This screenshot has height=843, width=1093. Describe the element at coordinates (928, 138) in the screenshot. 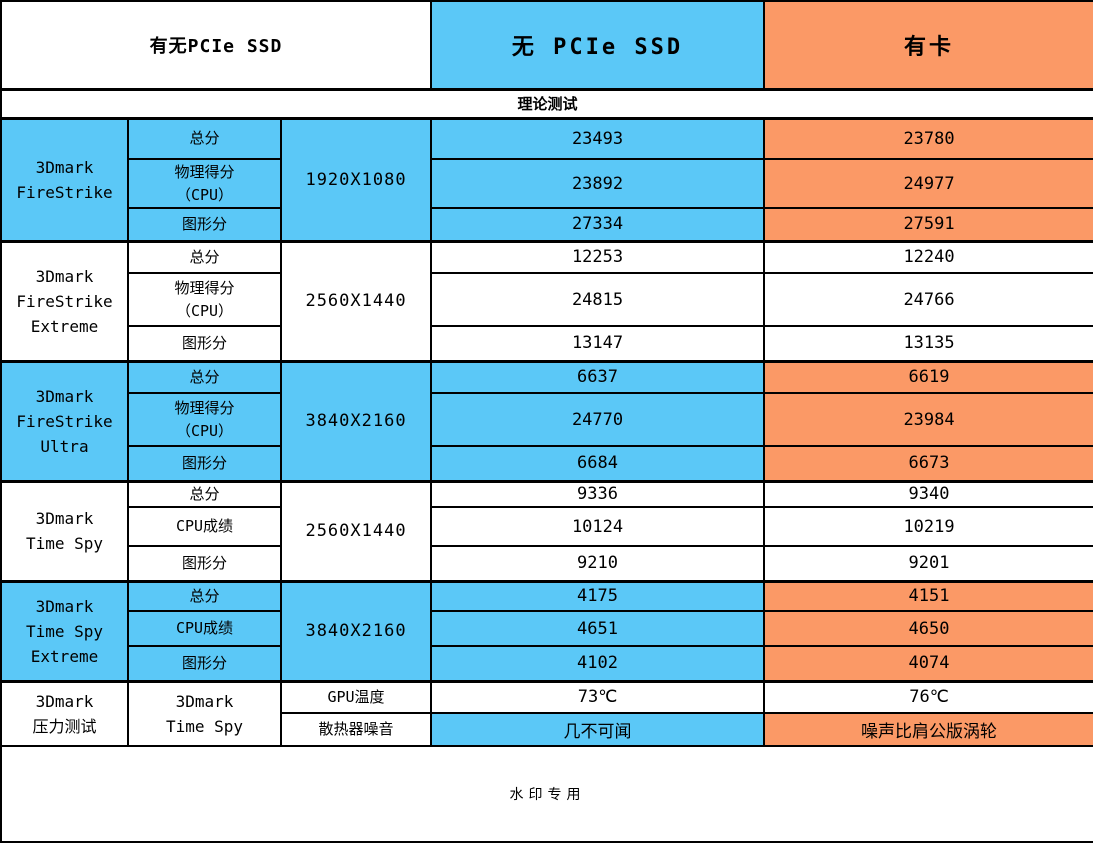

I see `value-with-card: 23780` at that location.